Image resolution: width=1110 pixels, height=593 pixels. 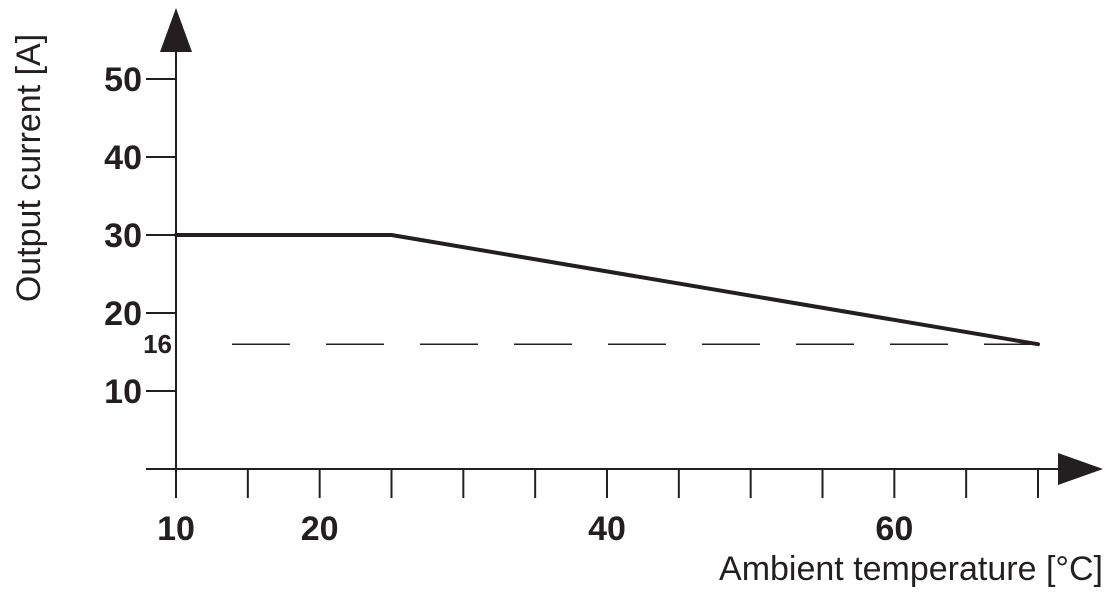 I want to click on y-tick-label: 20, so click(x=123, y=314).